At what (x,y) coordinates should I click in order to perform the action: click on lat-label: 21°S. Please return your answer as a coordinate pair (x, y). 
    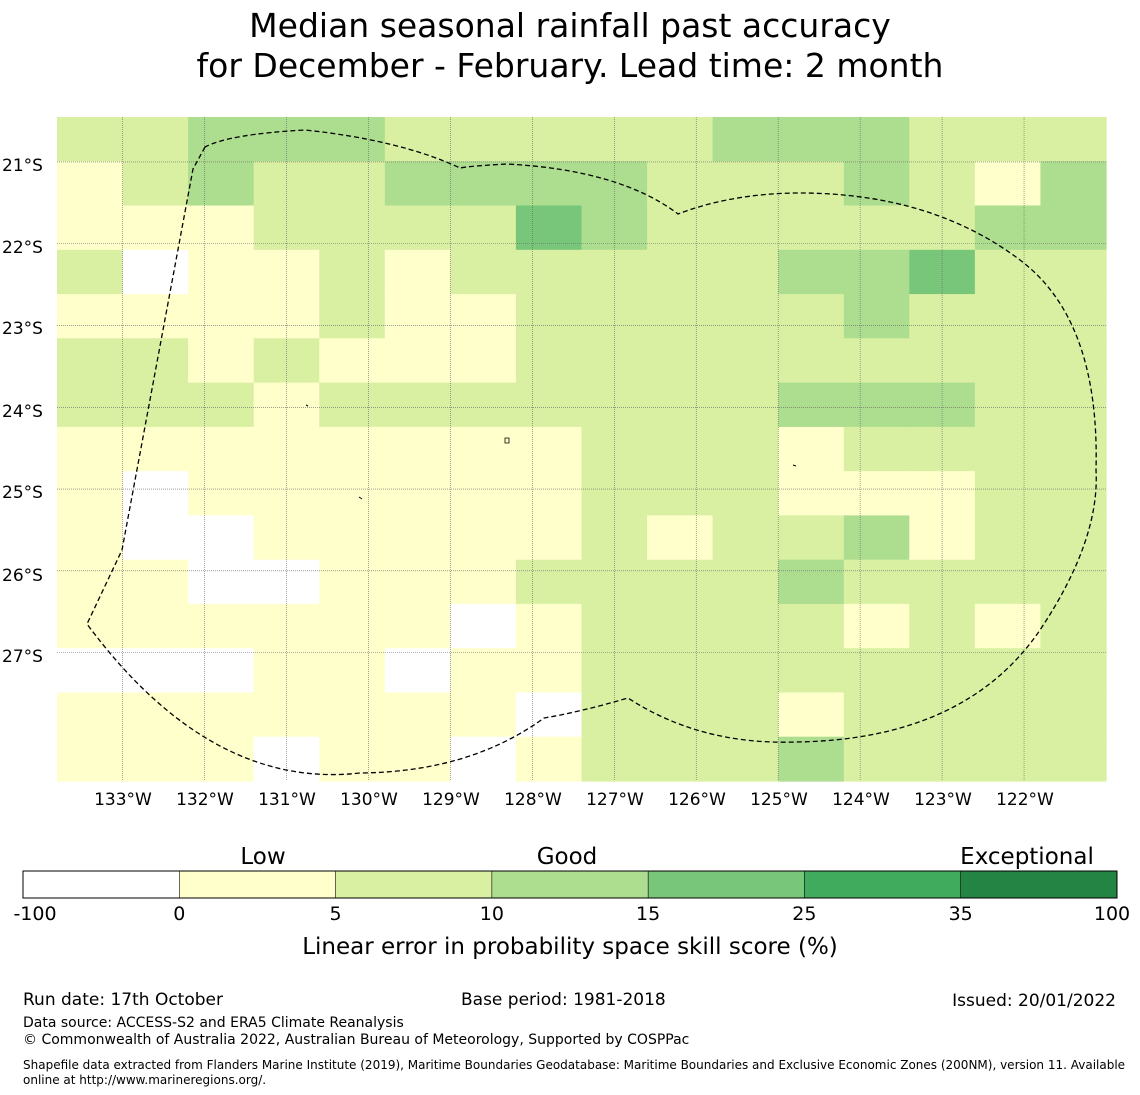
    Looking at the image, I should click on (22, 166).